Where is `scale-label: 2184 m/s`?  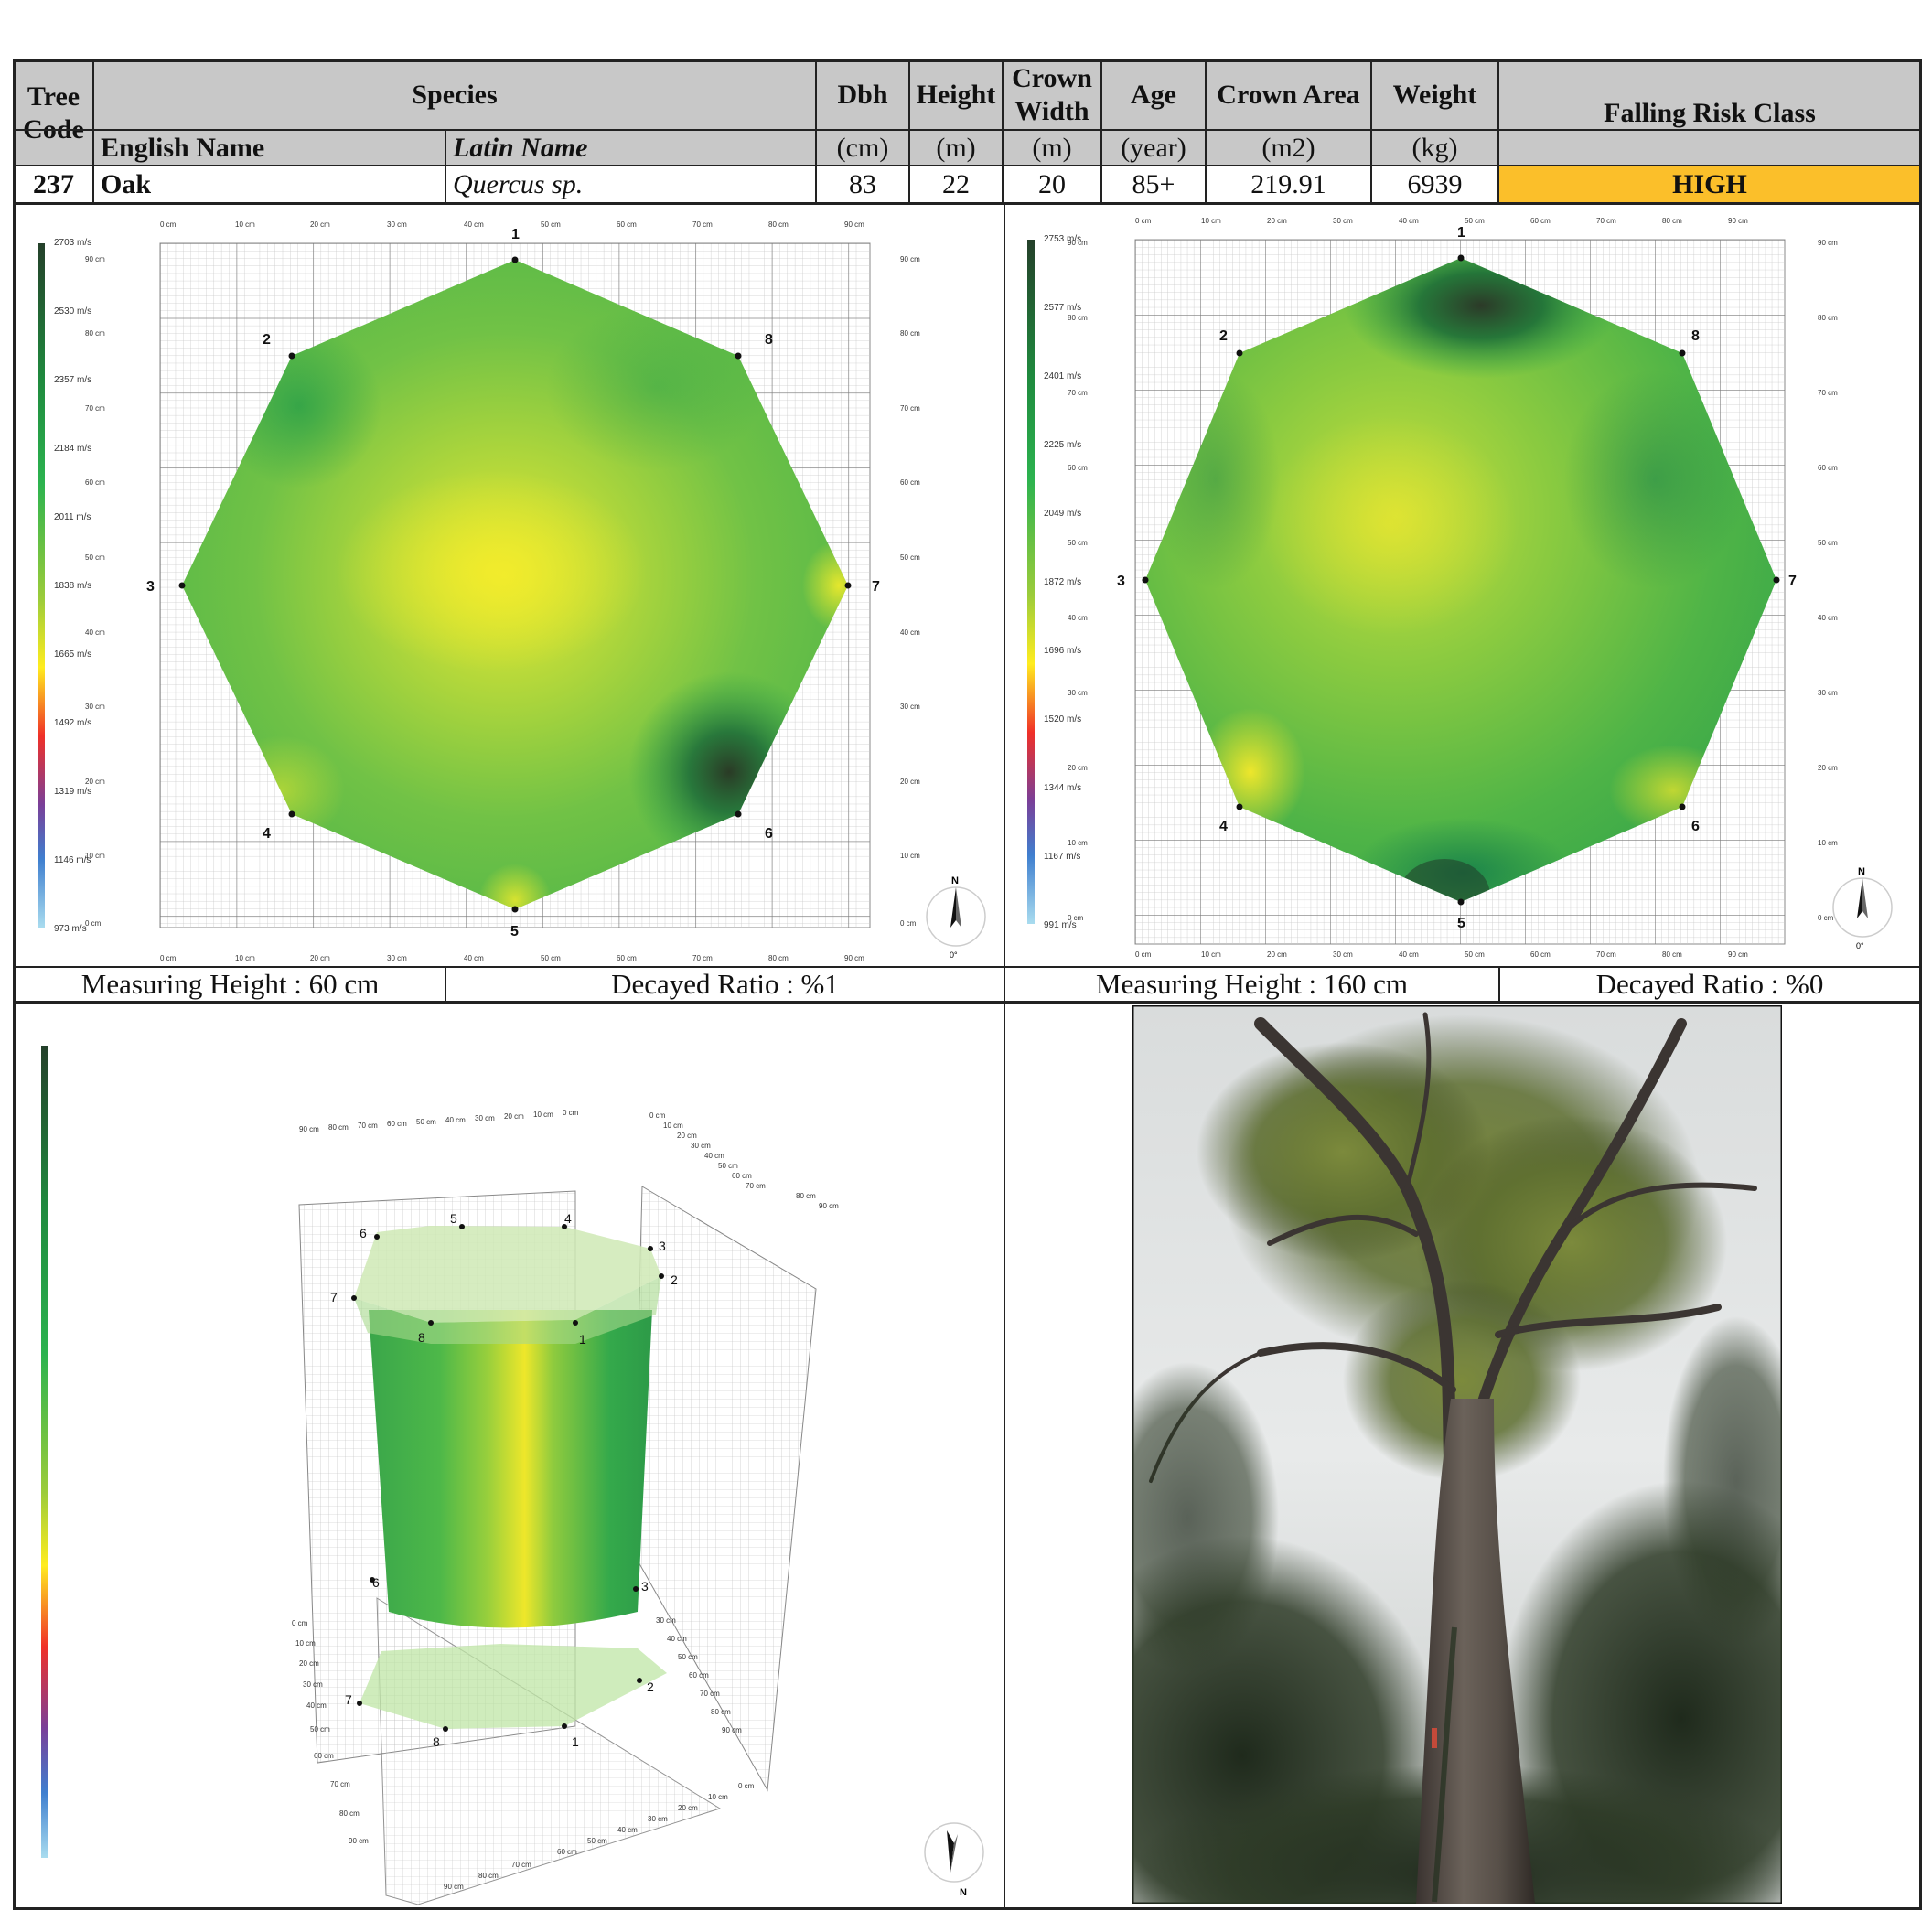
scale-label: 2184 m/s is located at coordinates (72, 449).